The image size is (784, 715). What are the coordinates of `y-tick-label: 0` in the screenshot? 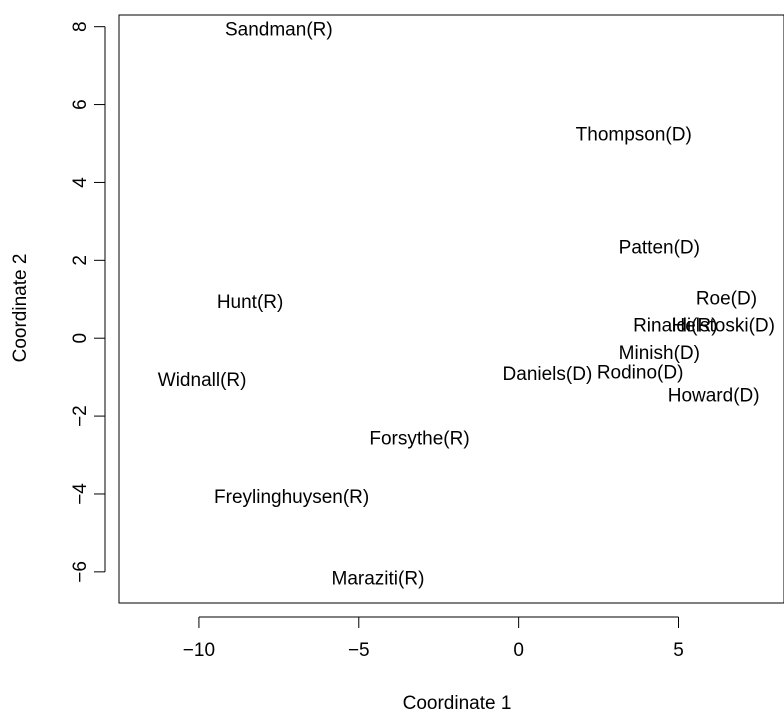 It's located at (80, 338).